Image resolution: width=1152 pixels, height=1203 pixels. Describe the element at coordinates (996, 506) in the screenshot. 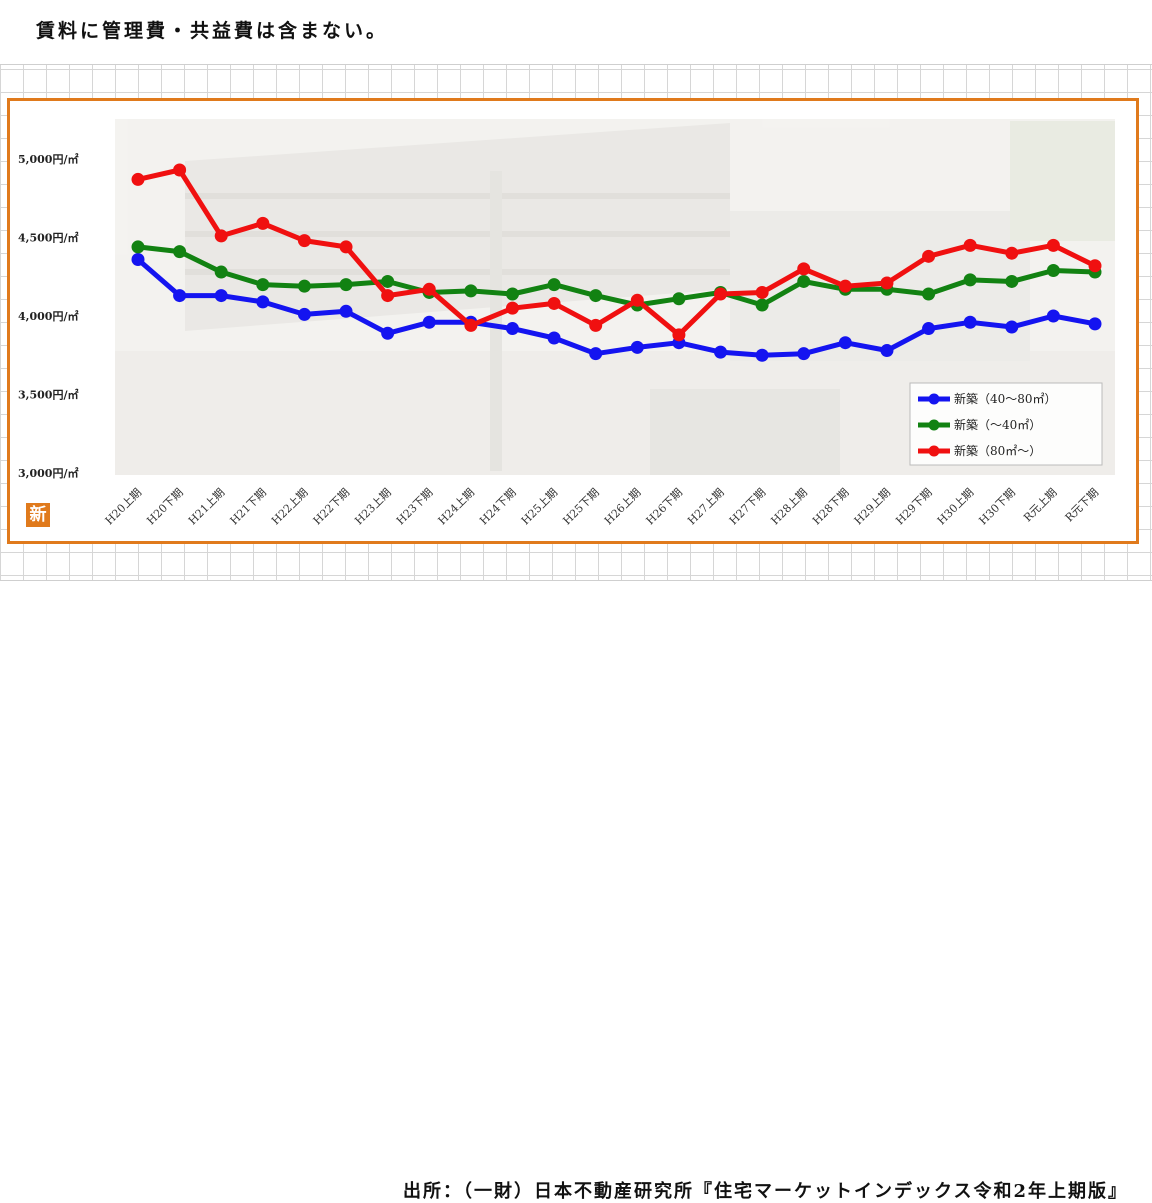

I see `x-tick-label: H30下期` at that location.